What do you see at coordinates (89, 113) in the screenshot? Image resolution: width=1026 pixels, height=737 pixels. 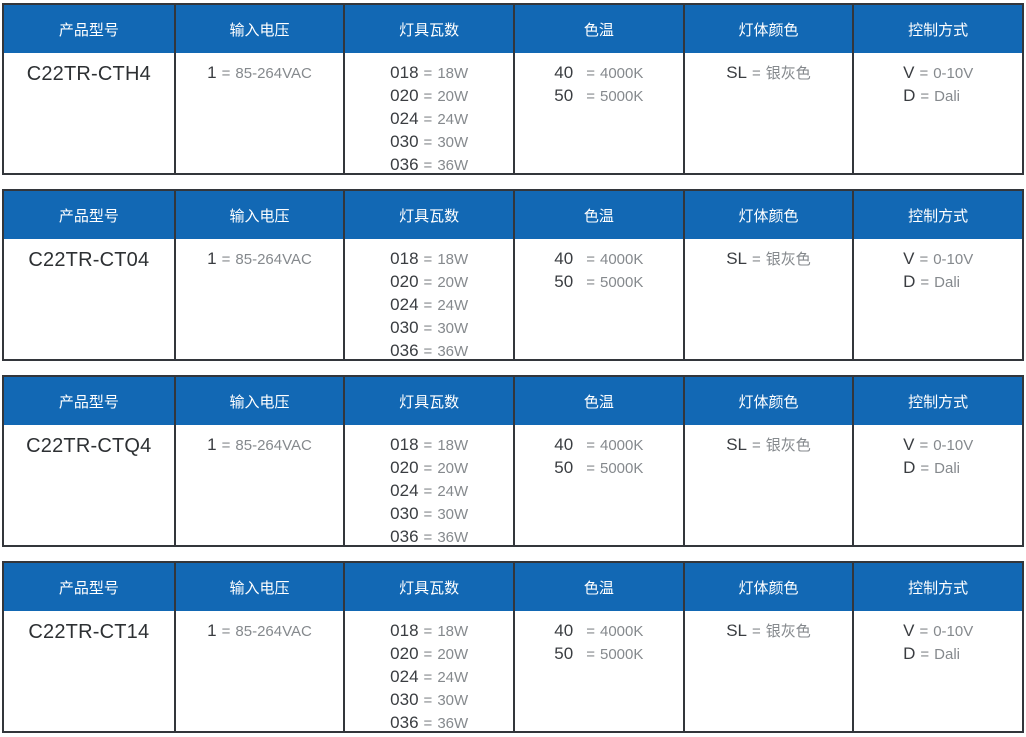 I see `cell-product-model: C22TR-CTH4` at bounding box center [89, 113].